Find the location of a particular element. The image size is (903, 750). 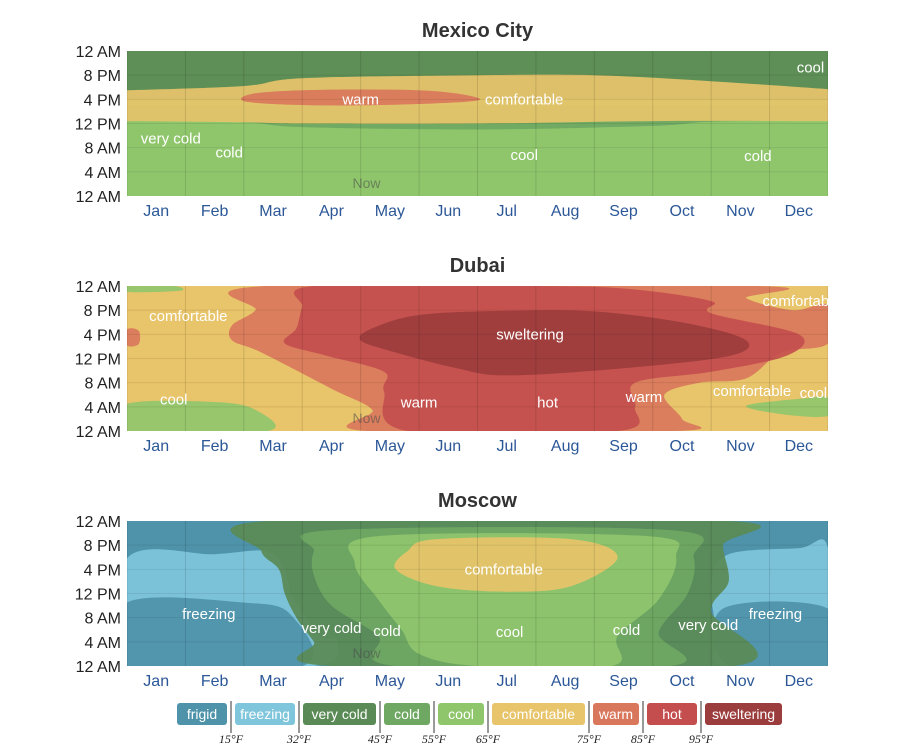

y-tick-label: 8 AM is located at coordinates (103, 619).